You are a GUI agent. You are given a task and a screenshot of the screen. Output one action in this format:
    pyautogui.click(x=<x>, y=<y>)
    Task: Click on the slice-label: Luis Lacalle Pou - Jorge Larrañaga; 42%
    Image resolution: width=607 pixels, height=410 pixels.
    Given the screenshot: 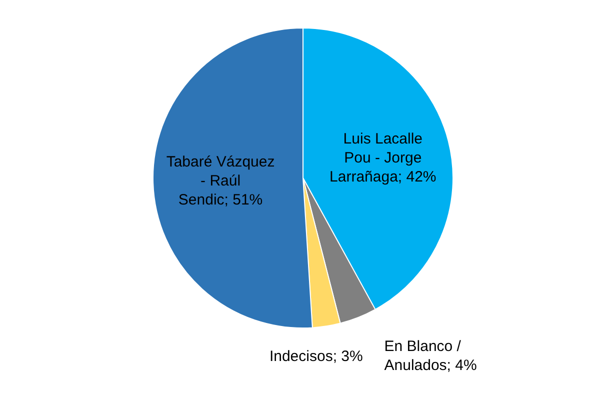 What is the action you would take?
    pyautogui.click(x=383, y=158)
    